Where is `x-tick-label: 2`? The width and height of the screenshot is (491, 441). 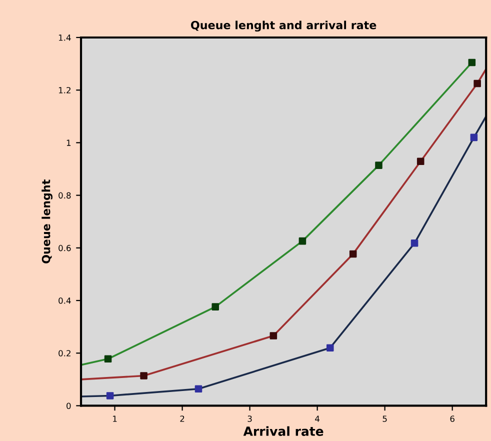 x-tick-label: 2 is located at coordinates (182, 419).